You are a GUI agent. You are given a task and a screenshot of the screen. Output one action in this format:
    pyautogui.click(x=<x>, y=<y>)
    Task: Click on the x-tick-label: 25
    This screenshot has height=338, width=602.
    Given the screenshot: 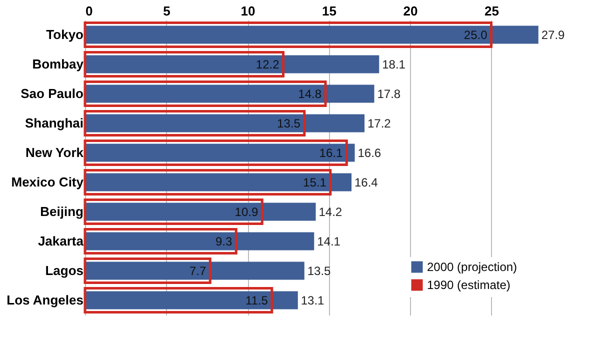 What is the action you would take?
    pyautogui.click(x=491, y=11)
    